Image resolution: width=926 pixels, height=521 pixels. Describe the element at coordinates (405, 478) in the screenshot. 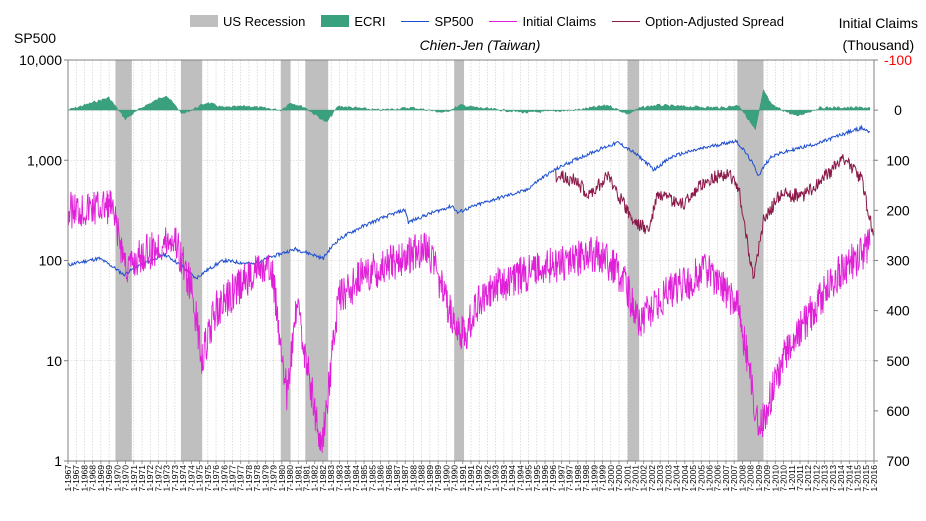

I see `x-axis-tick-label: 7-1987` at that location.